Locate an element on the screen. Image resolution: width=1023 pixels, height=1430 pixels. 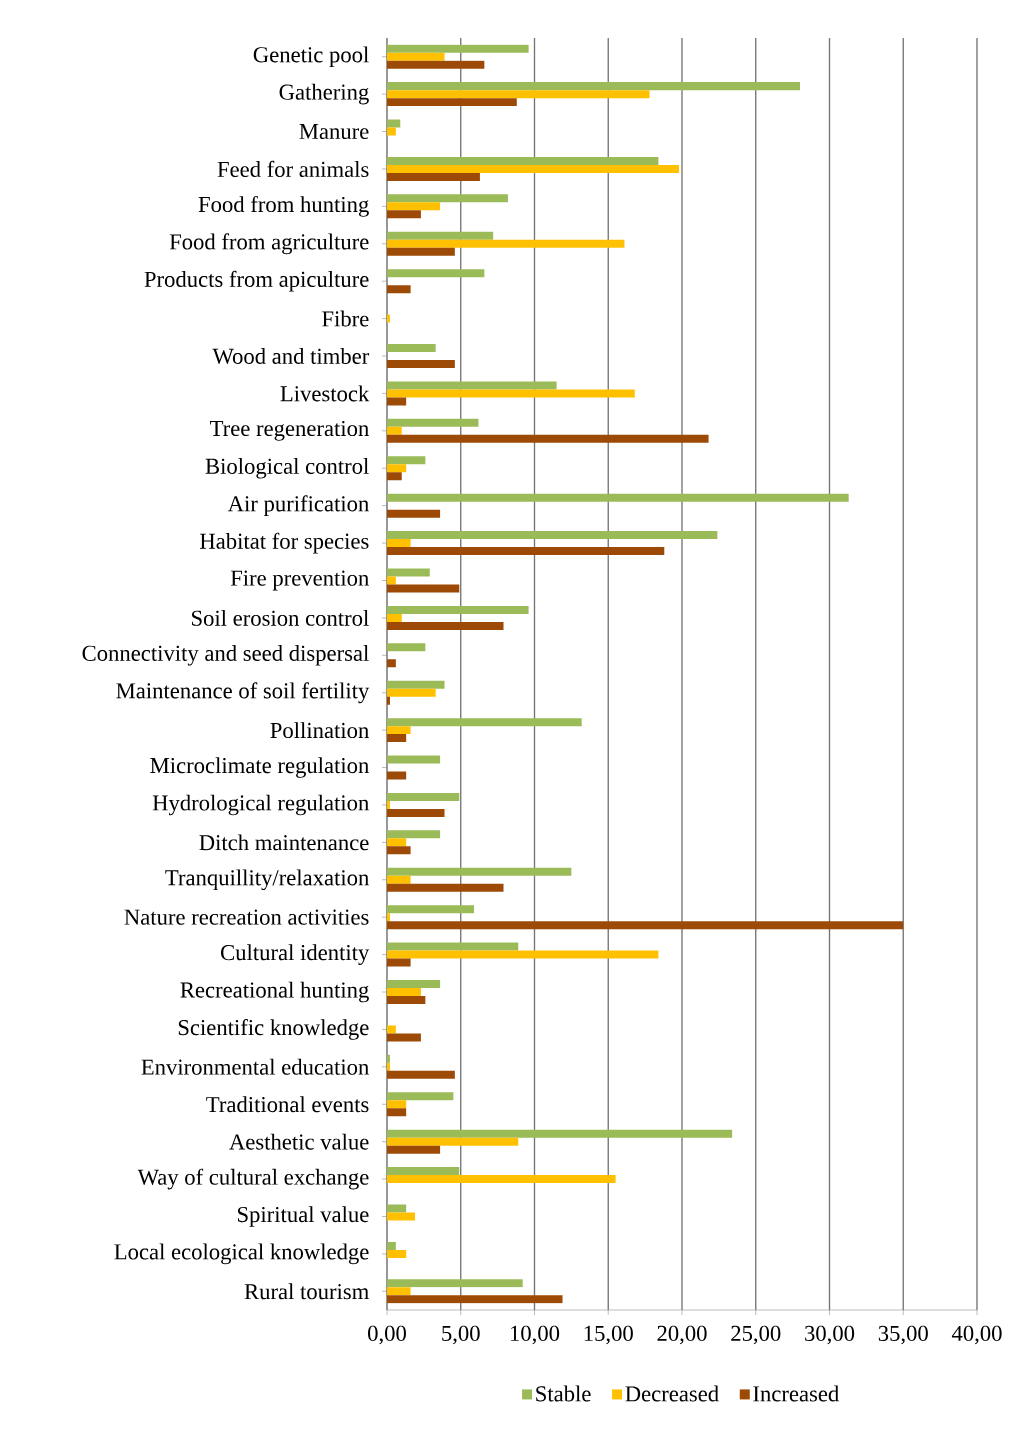
y-tick-label: Fire prevention is located at coordinates (299, 580).